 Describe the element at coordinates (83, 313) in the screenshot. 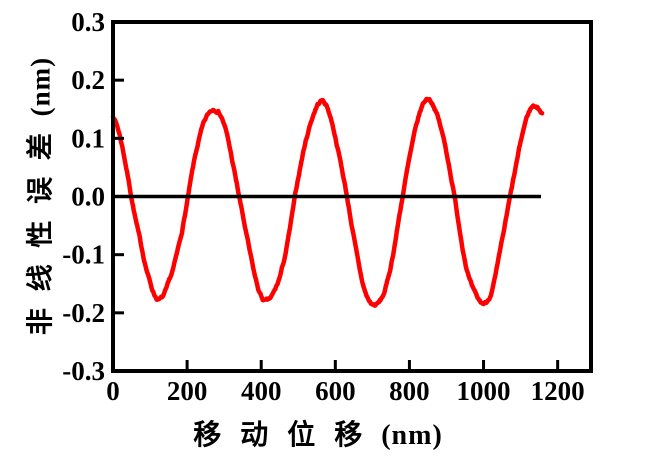

I see `y-tick-label: -0.2` at that location.